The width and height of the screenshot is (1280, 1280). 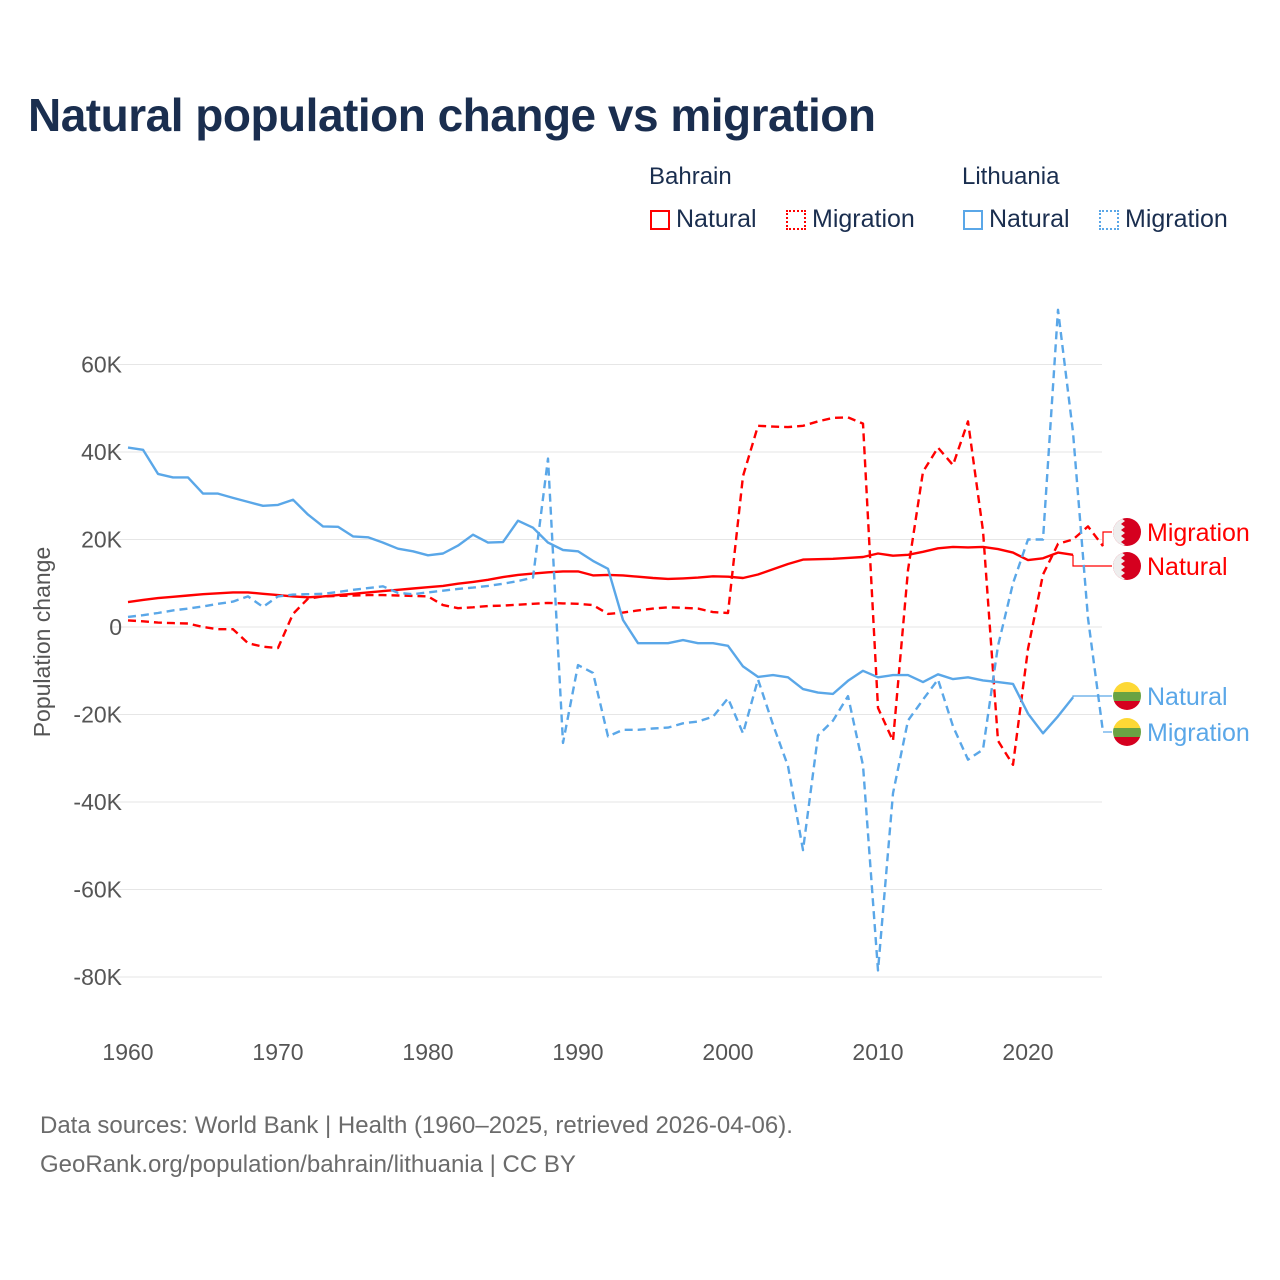 What do you see at coordinates (690, 176) in the screenshot?
I see `legend-group-bahrain: Bahrain` at bounding box center [690, 176].